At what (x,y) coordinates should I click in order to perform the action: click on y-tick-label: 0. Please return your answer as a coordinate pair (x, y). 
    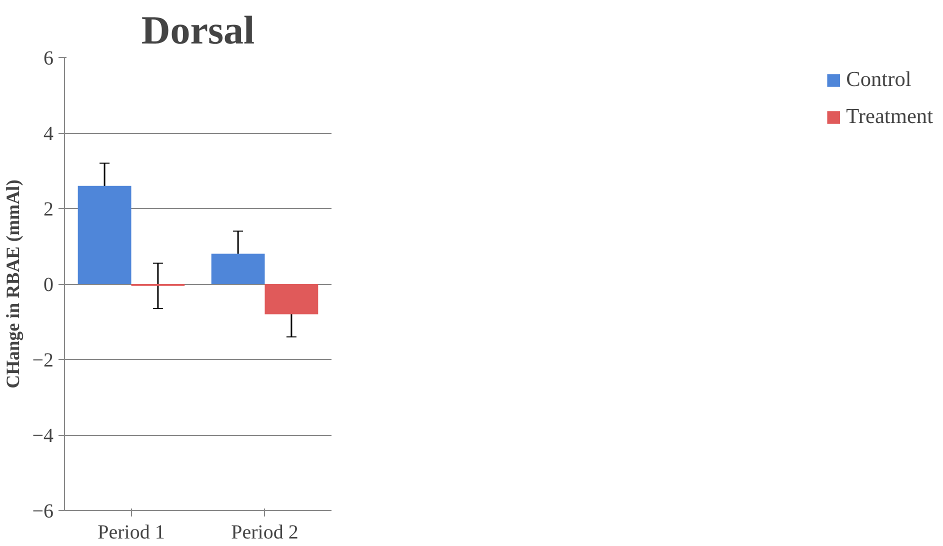
    Looking at the image, I should click on (49, 285).